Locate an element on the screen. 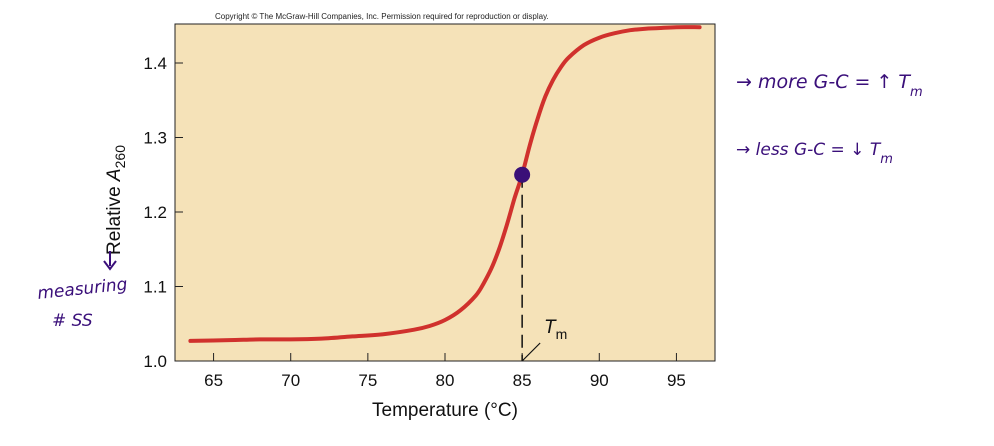 This screenshot has width=994, height=446. x-tick-label: 85 is located at coordinates (522, 380).